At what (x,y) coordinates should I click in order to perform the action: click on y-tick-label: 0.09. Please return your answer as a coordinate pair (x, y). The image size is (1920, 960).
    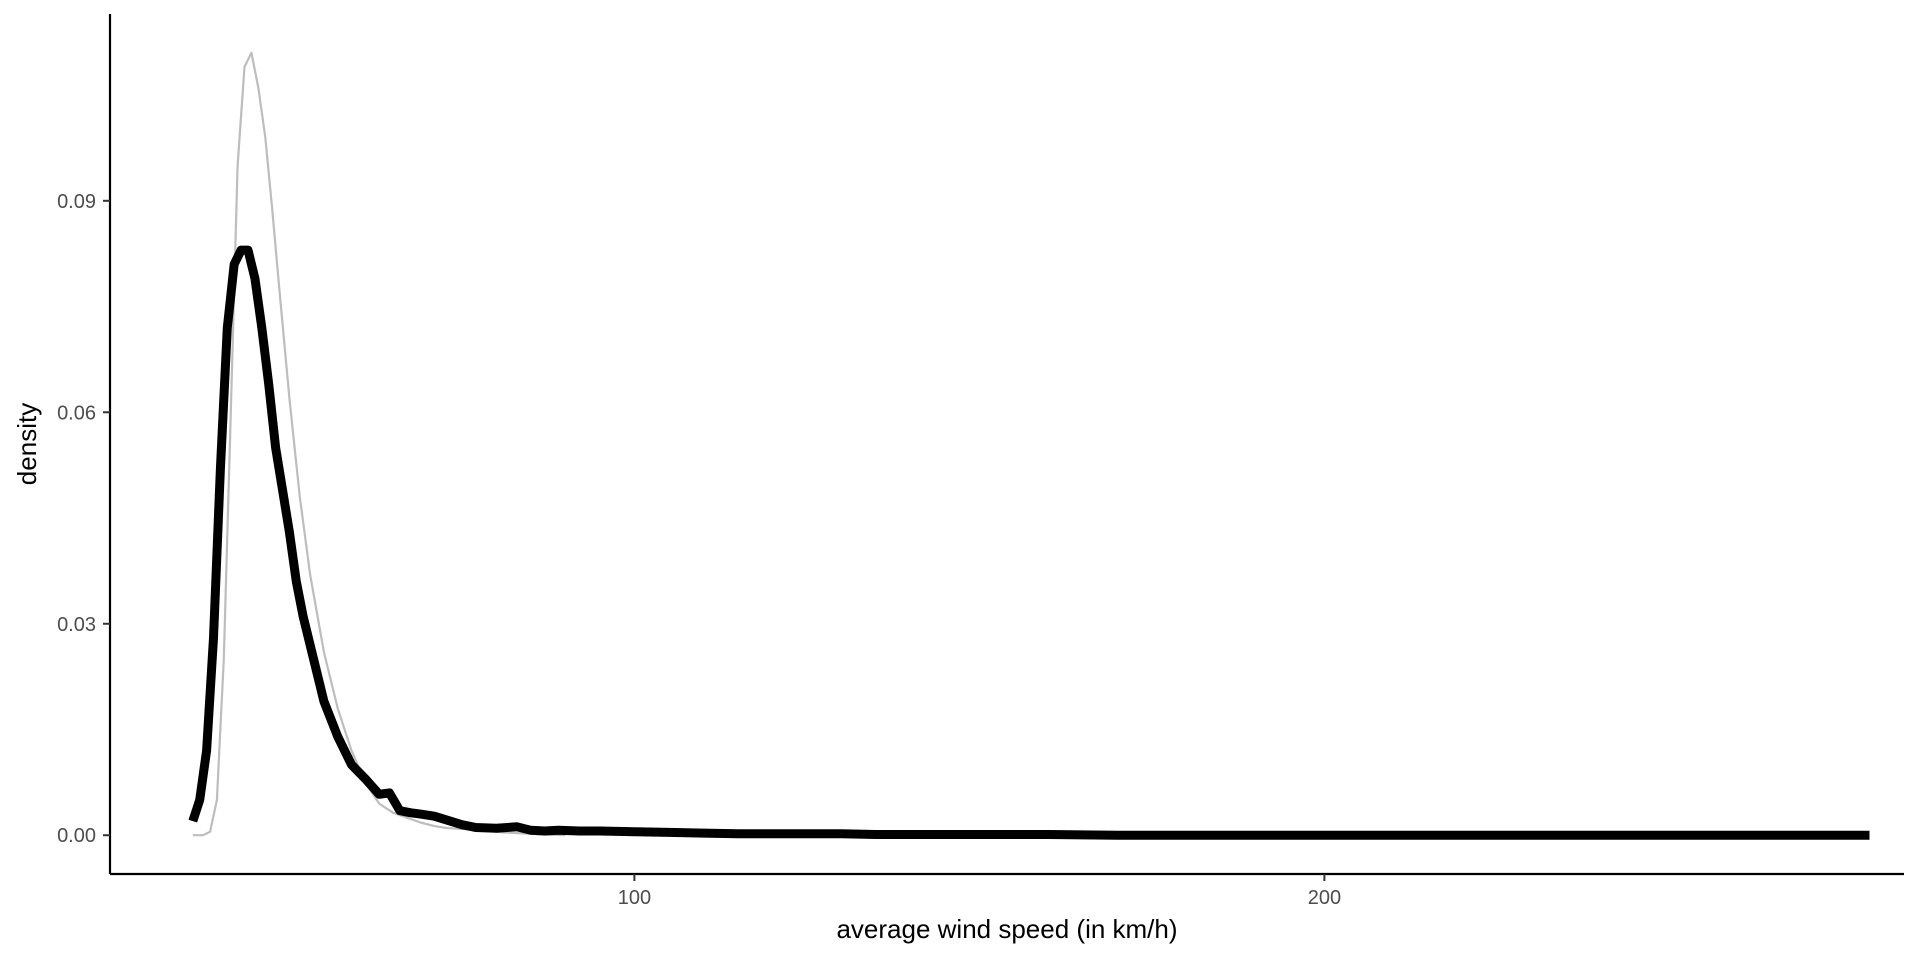
    Looking at the image, I should click on (76, 202).